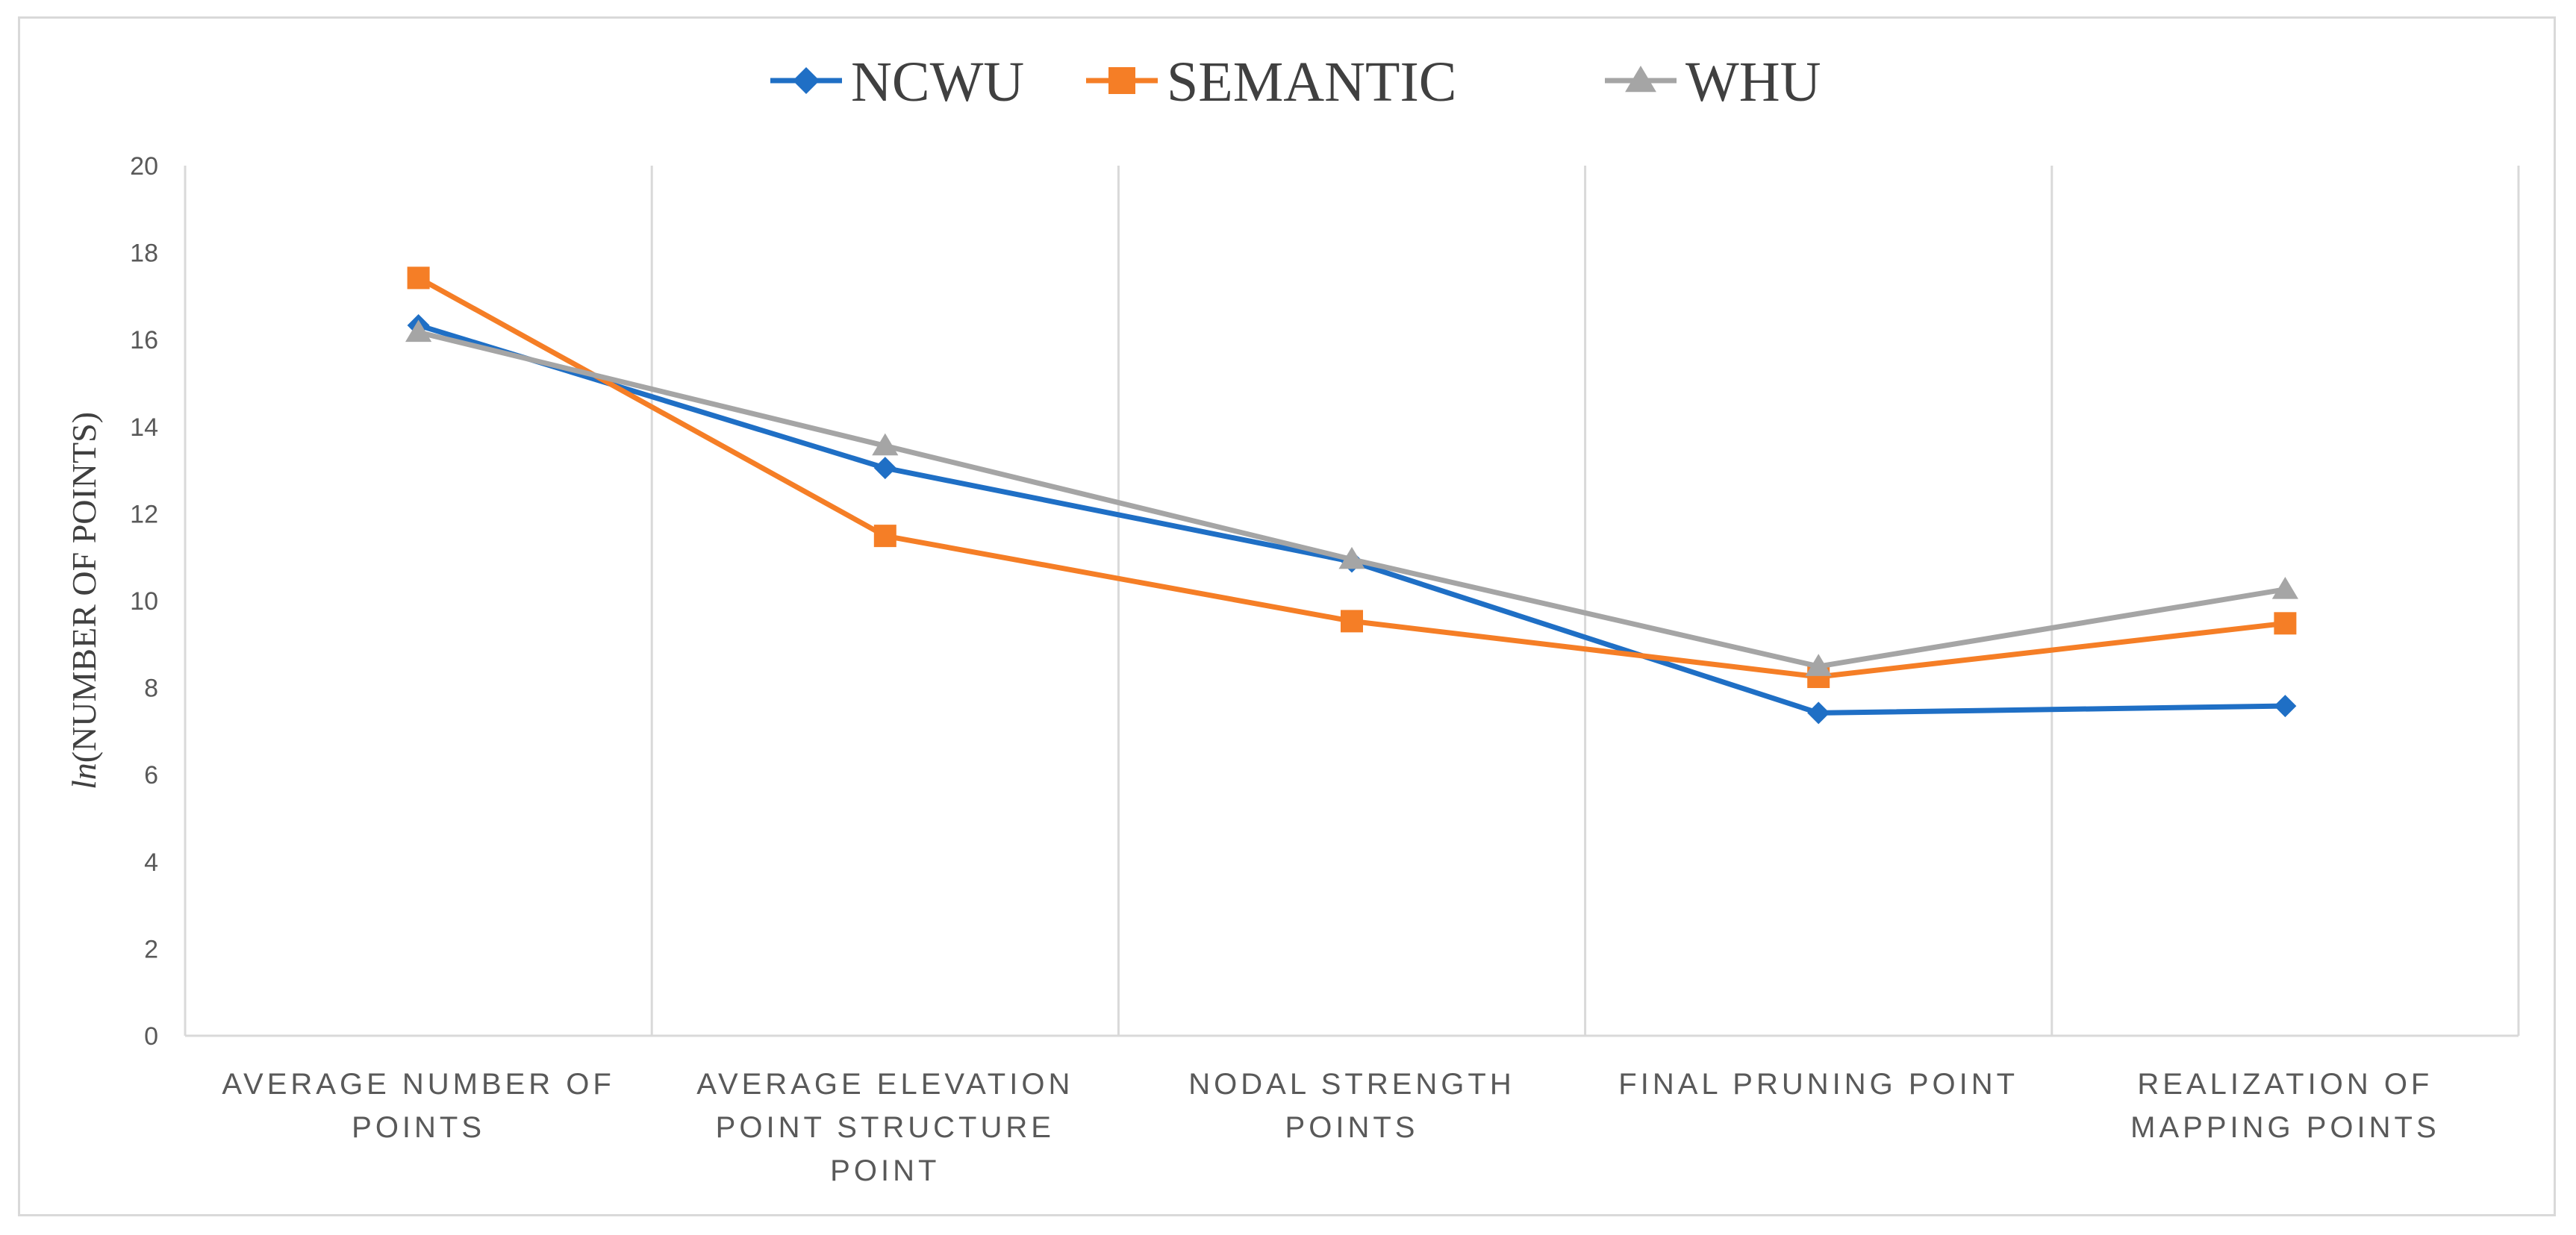 The image size is (2576, 1235). I want to click on legend-label: NCWU, so click(938, 82).